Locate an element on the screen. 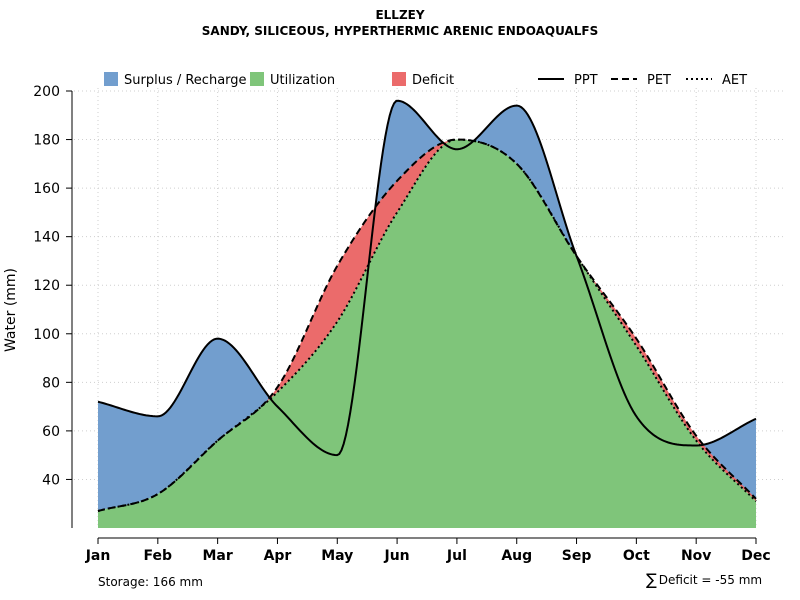  y-tick-label: 120 is located at coordinates (46, 286).